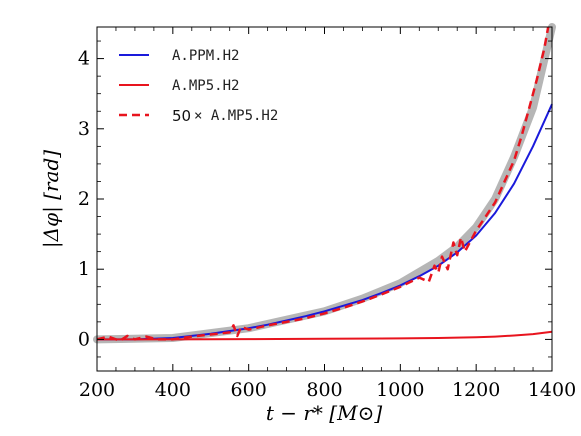  Describe the element at coordinates (324, 413) in the screenshot. I see `x-axis-label: t − r* [M⊙]` at that location.